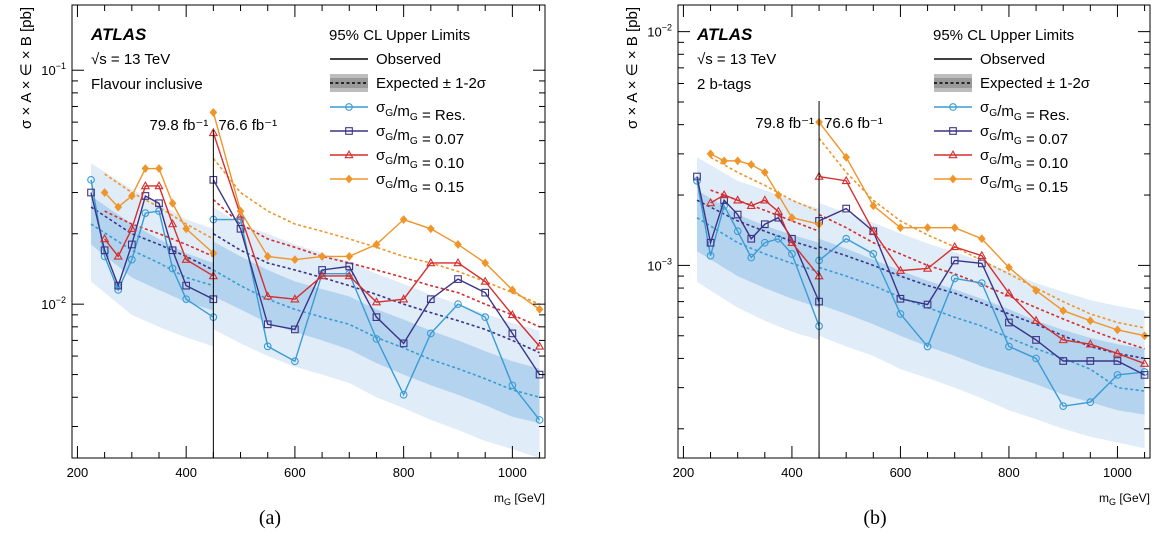  I want to click on legend-observed-label: Observed, so click(408, 59).